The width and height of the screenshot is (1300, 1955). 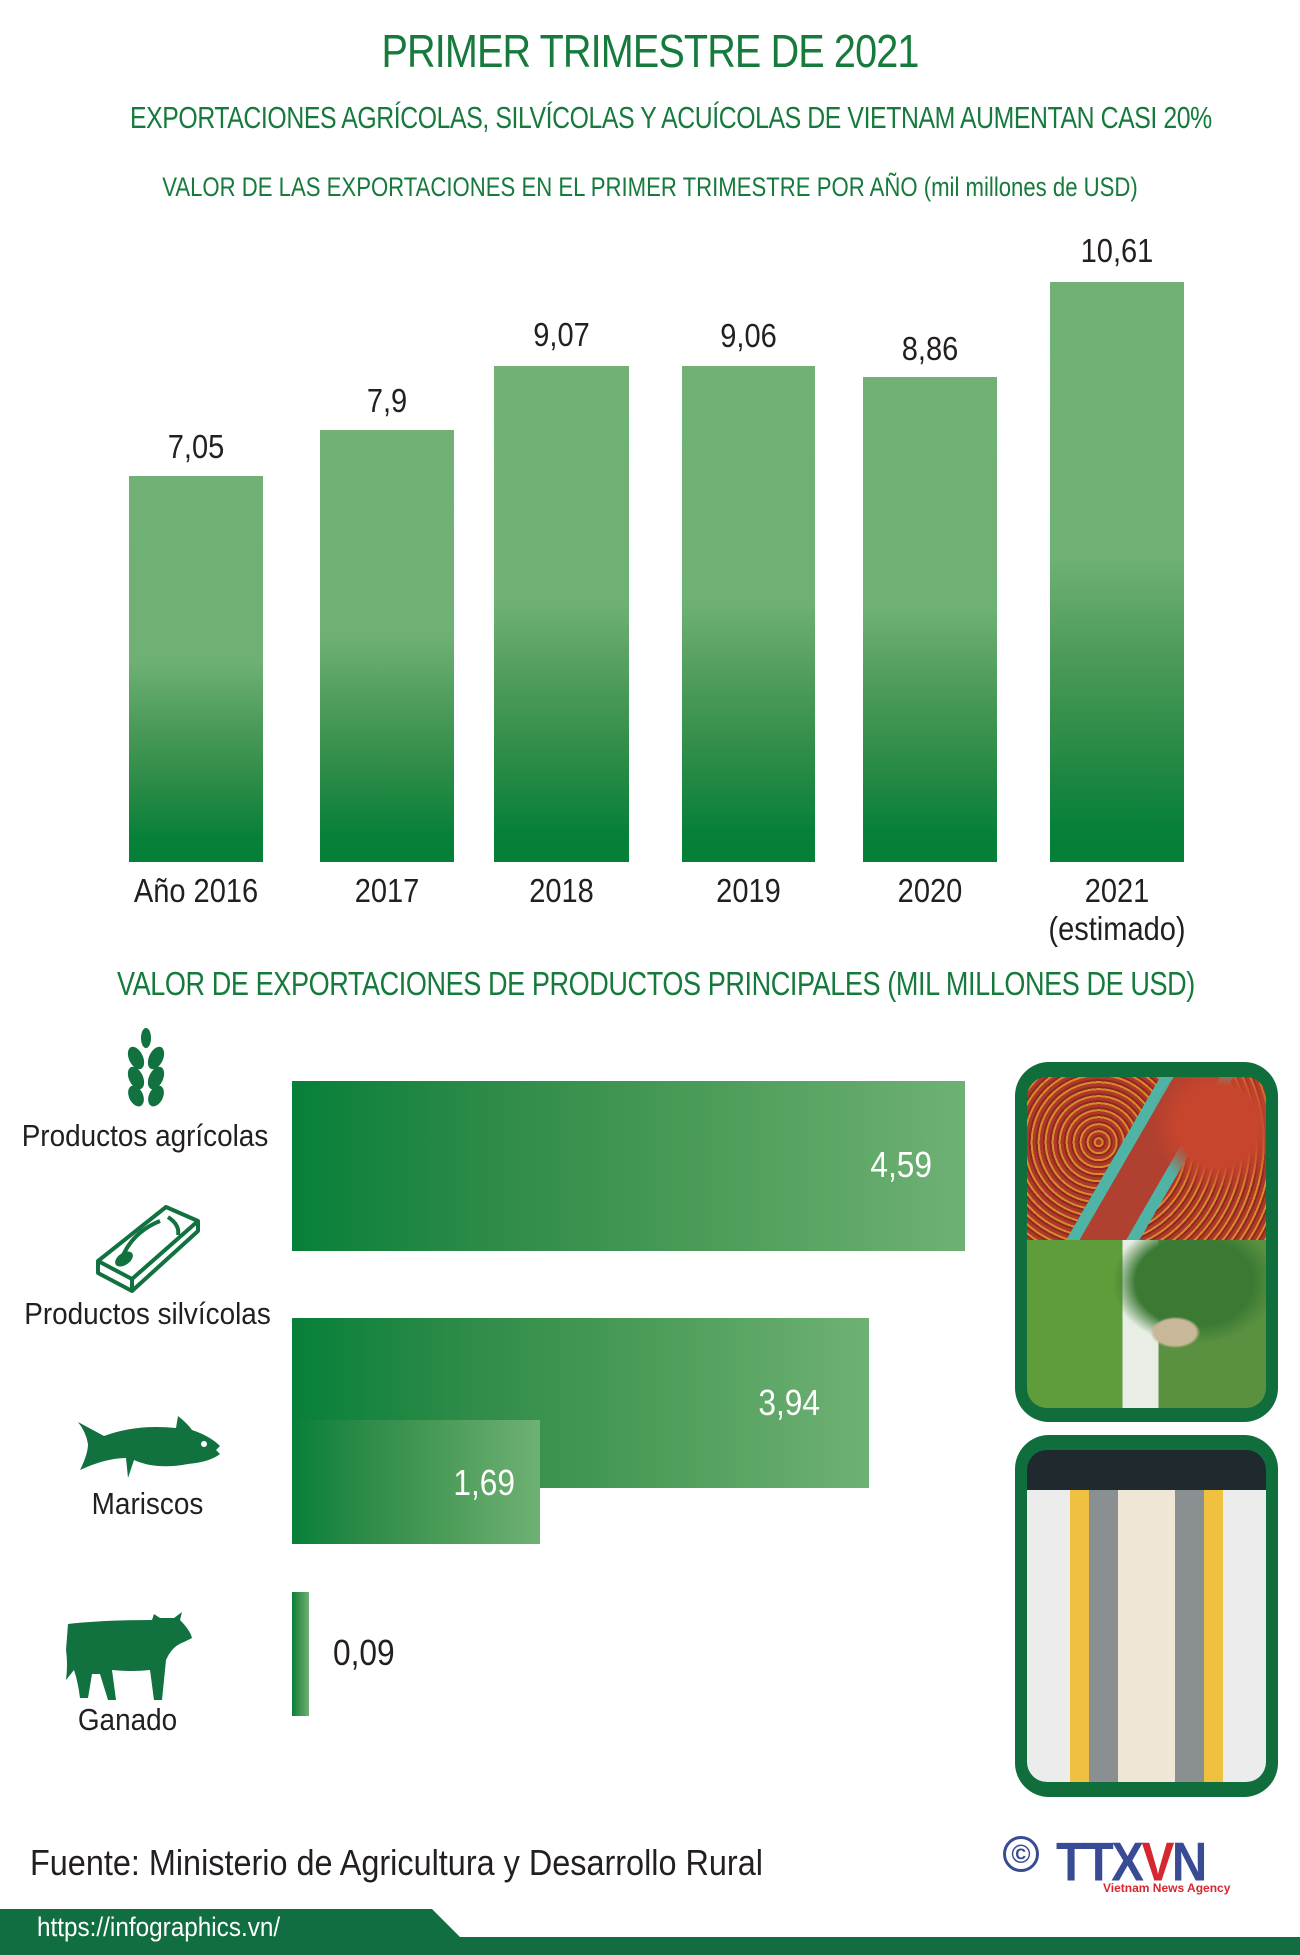 What do you see at coordinates (147, 1503) in the screenshot?
I see `category-label: Mariscos` at bounding box center [147, 1503].